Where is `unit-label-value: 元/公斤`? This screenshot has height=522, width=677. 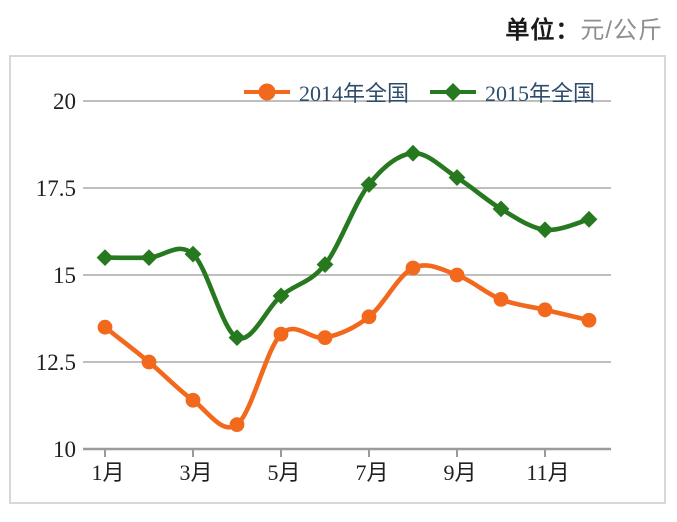 unit-label-value: 元/公斤 is located at coordinates (621, 30).